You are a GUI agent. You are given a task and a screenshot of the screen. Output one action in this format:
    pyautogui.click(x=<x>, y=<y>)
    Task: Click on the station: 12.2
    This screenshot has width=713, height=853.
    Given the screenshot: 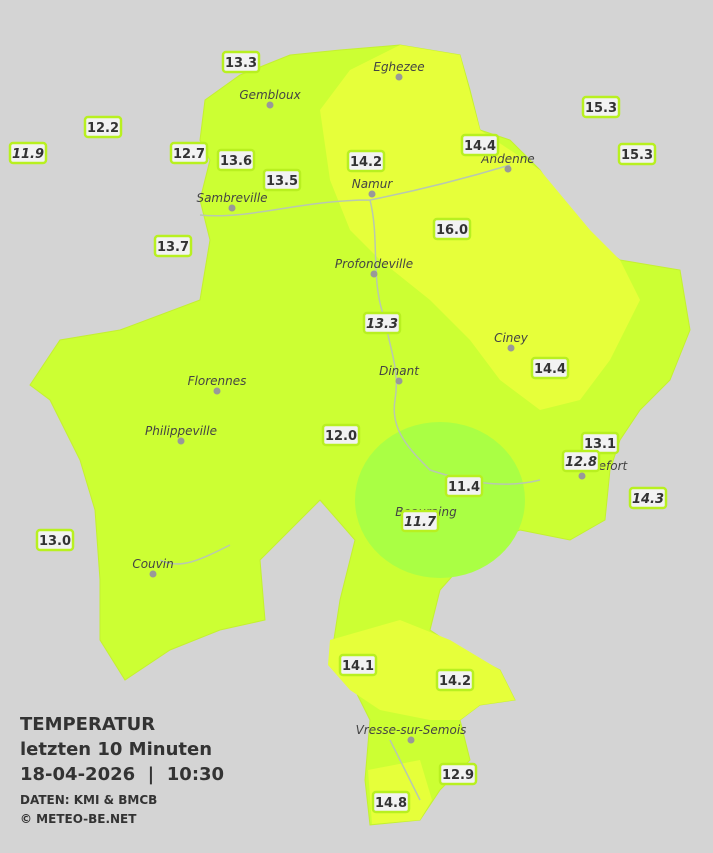 What is the action you would take?
    pyautogui.click(x=103, y=127)
    